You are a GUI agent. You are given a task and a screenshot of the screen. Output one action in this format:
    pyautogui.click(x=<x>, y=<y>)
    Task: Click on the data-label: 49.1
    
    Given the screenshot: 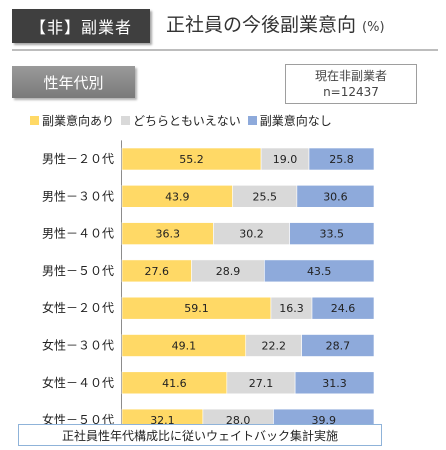 What is the action you would take?
    pyautogui.click(x=184, y=346)
    